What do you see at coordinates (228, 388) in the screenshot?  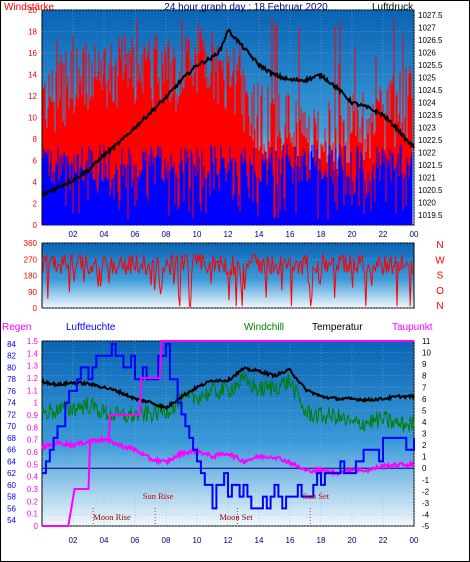 I see `temperature-line` at bounding box center [228, 388].